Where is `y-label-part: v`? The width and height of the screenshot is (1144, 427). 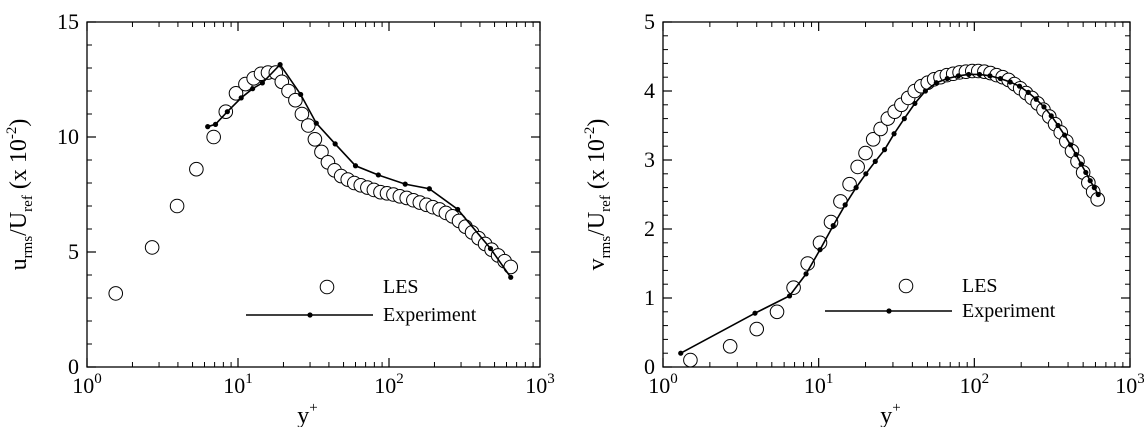 y-label-part: v is located at coordinates (597, 264).